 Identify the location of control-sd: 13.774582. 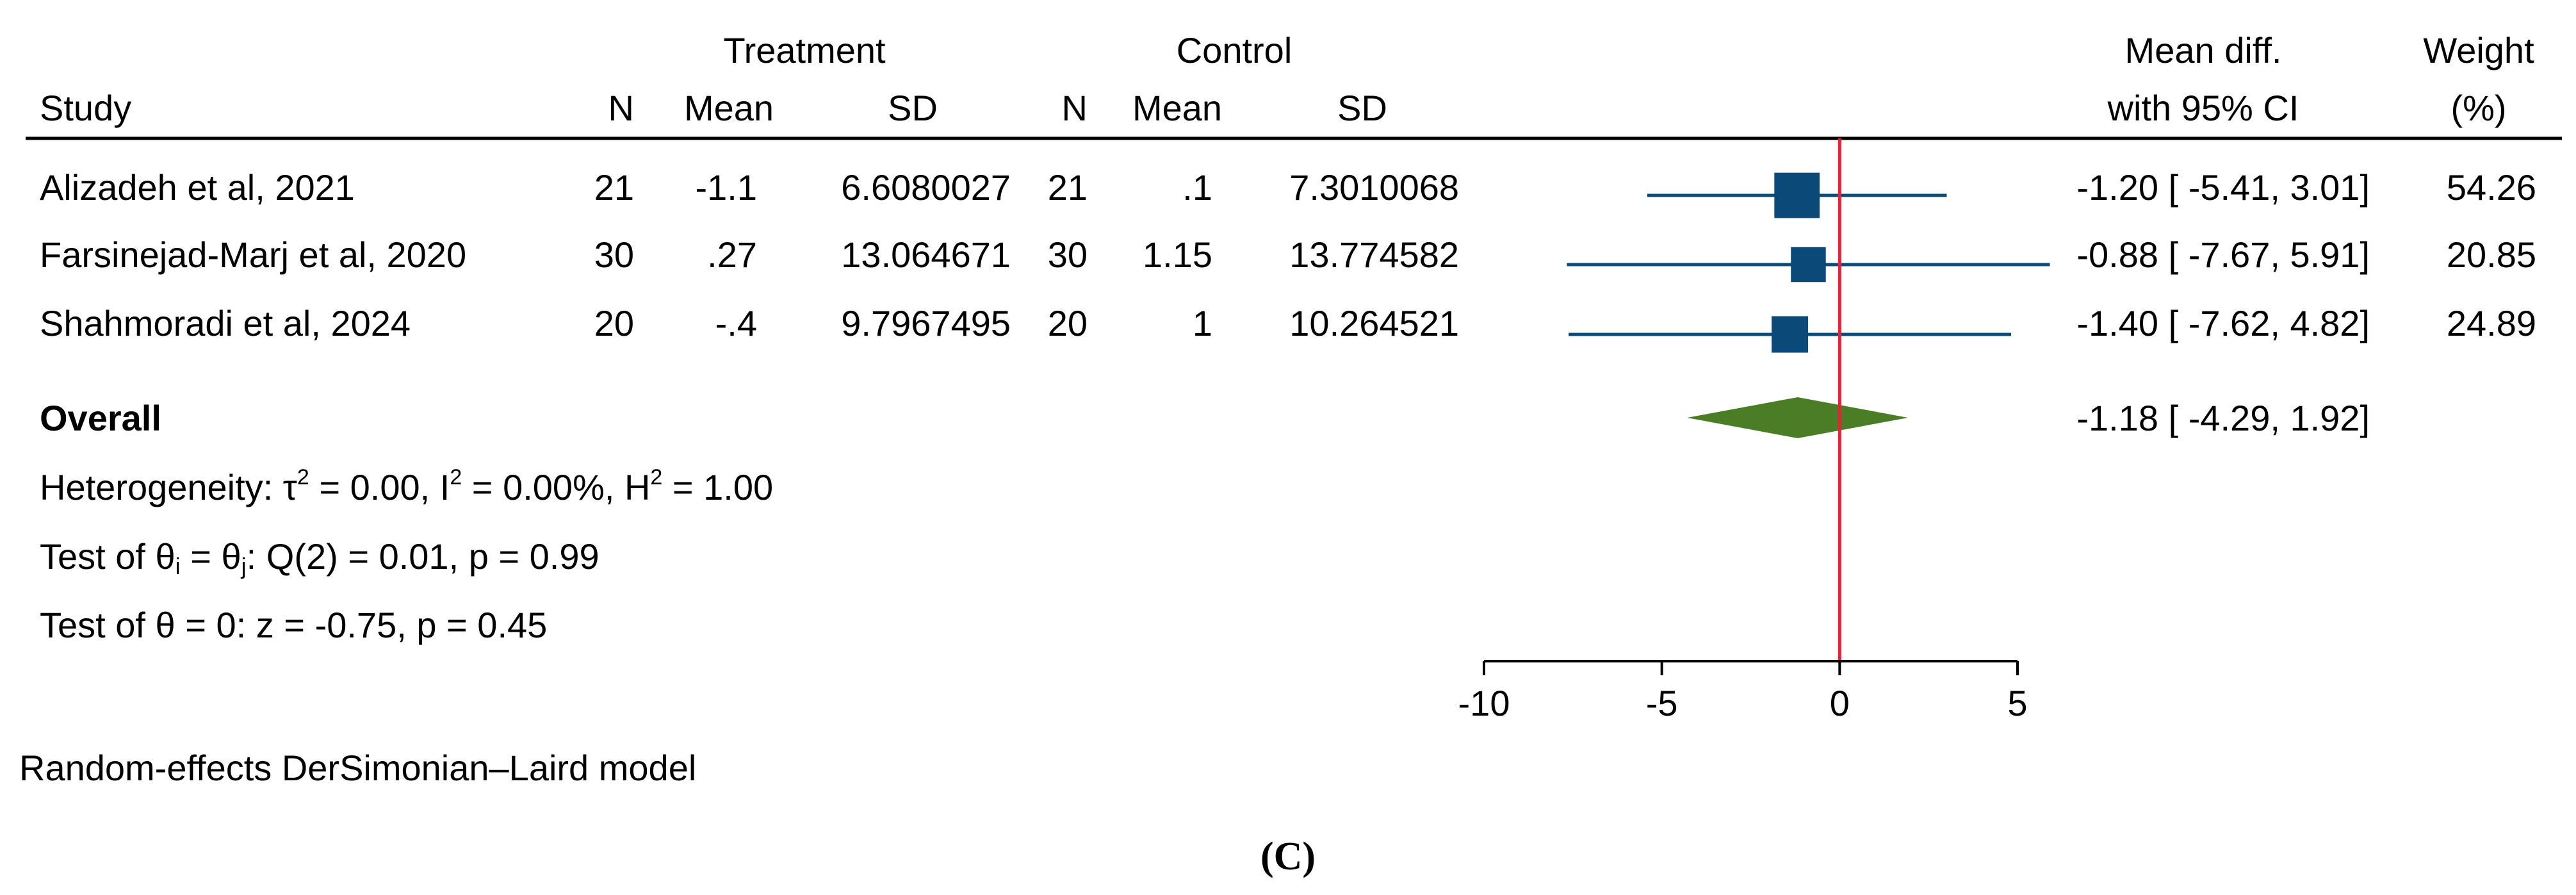
(1374, 254).